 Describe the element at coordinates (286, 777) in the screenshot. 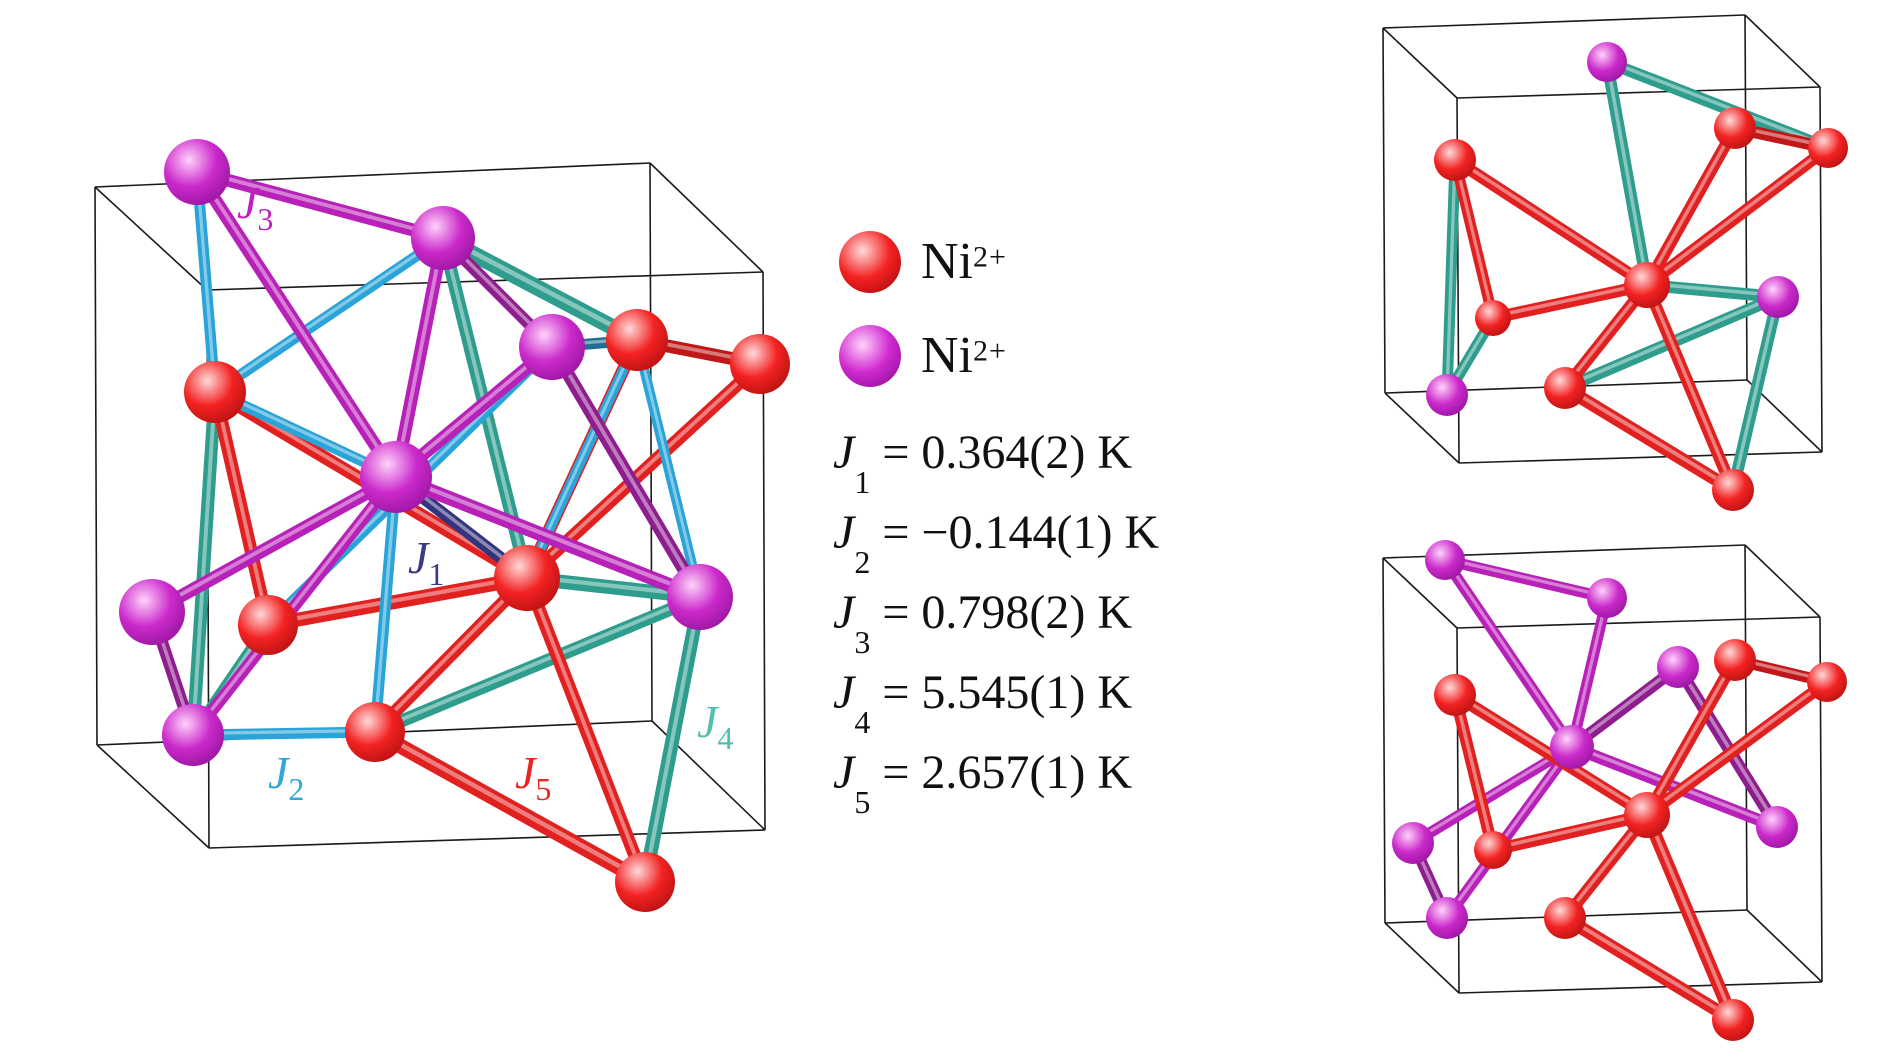

I see `bond-label-j2: J2` at that location.